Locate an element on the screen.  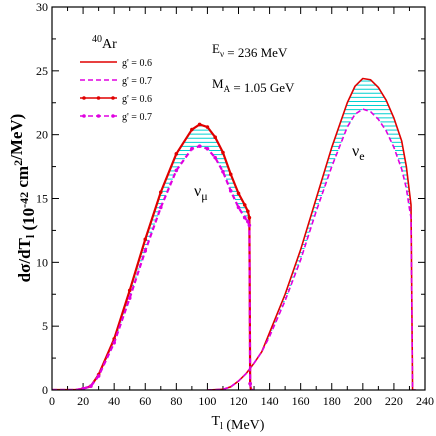
x-tick-labels: 0 20 40 60 80 100 120 140 160 180 200 220 240 is located at coordinates (241, 401).